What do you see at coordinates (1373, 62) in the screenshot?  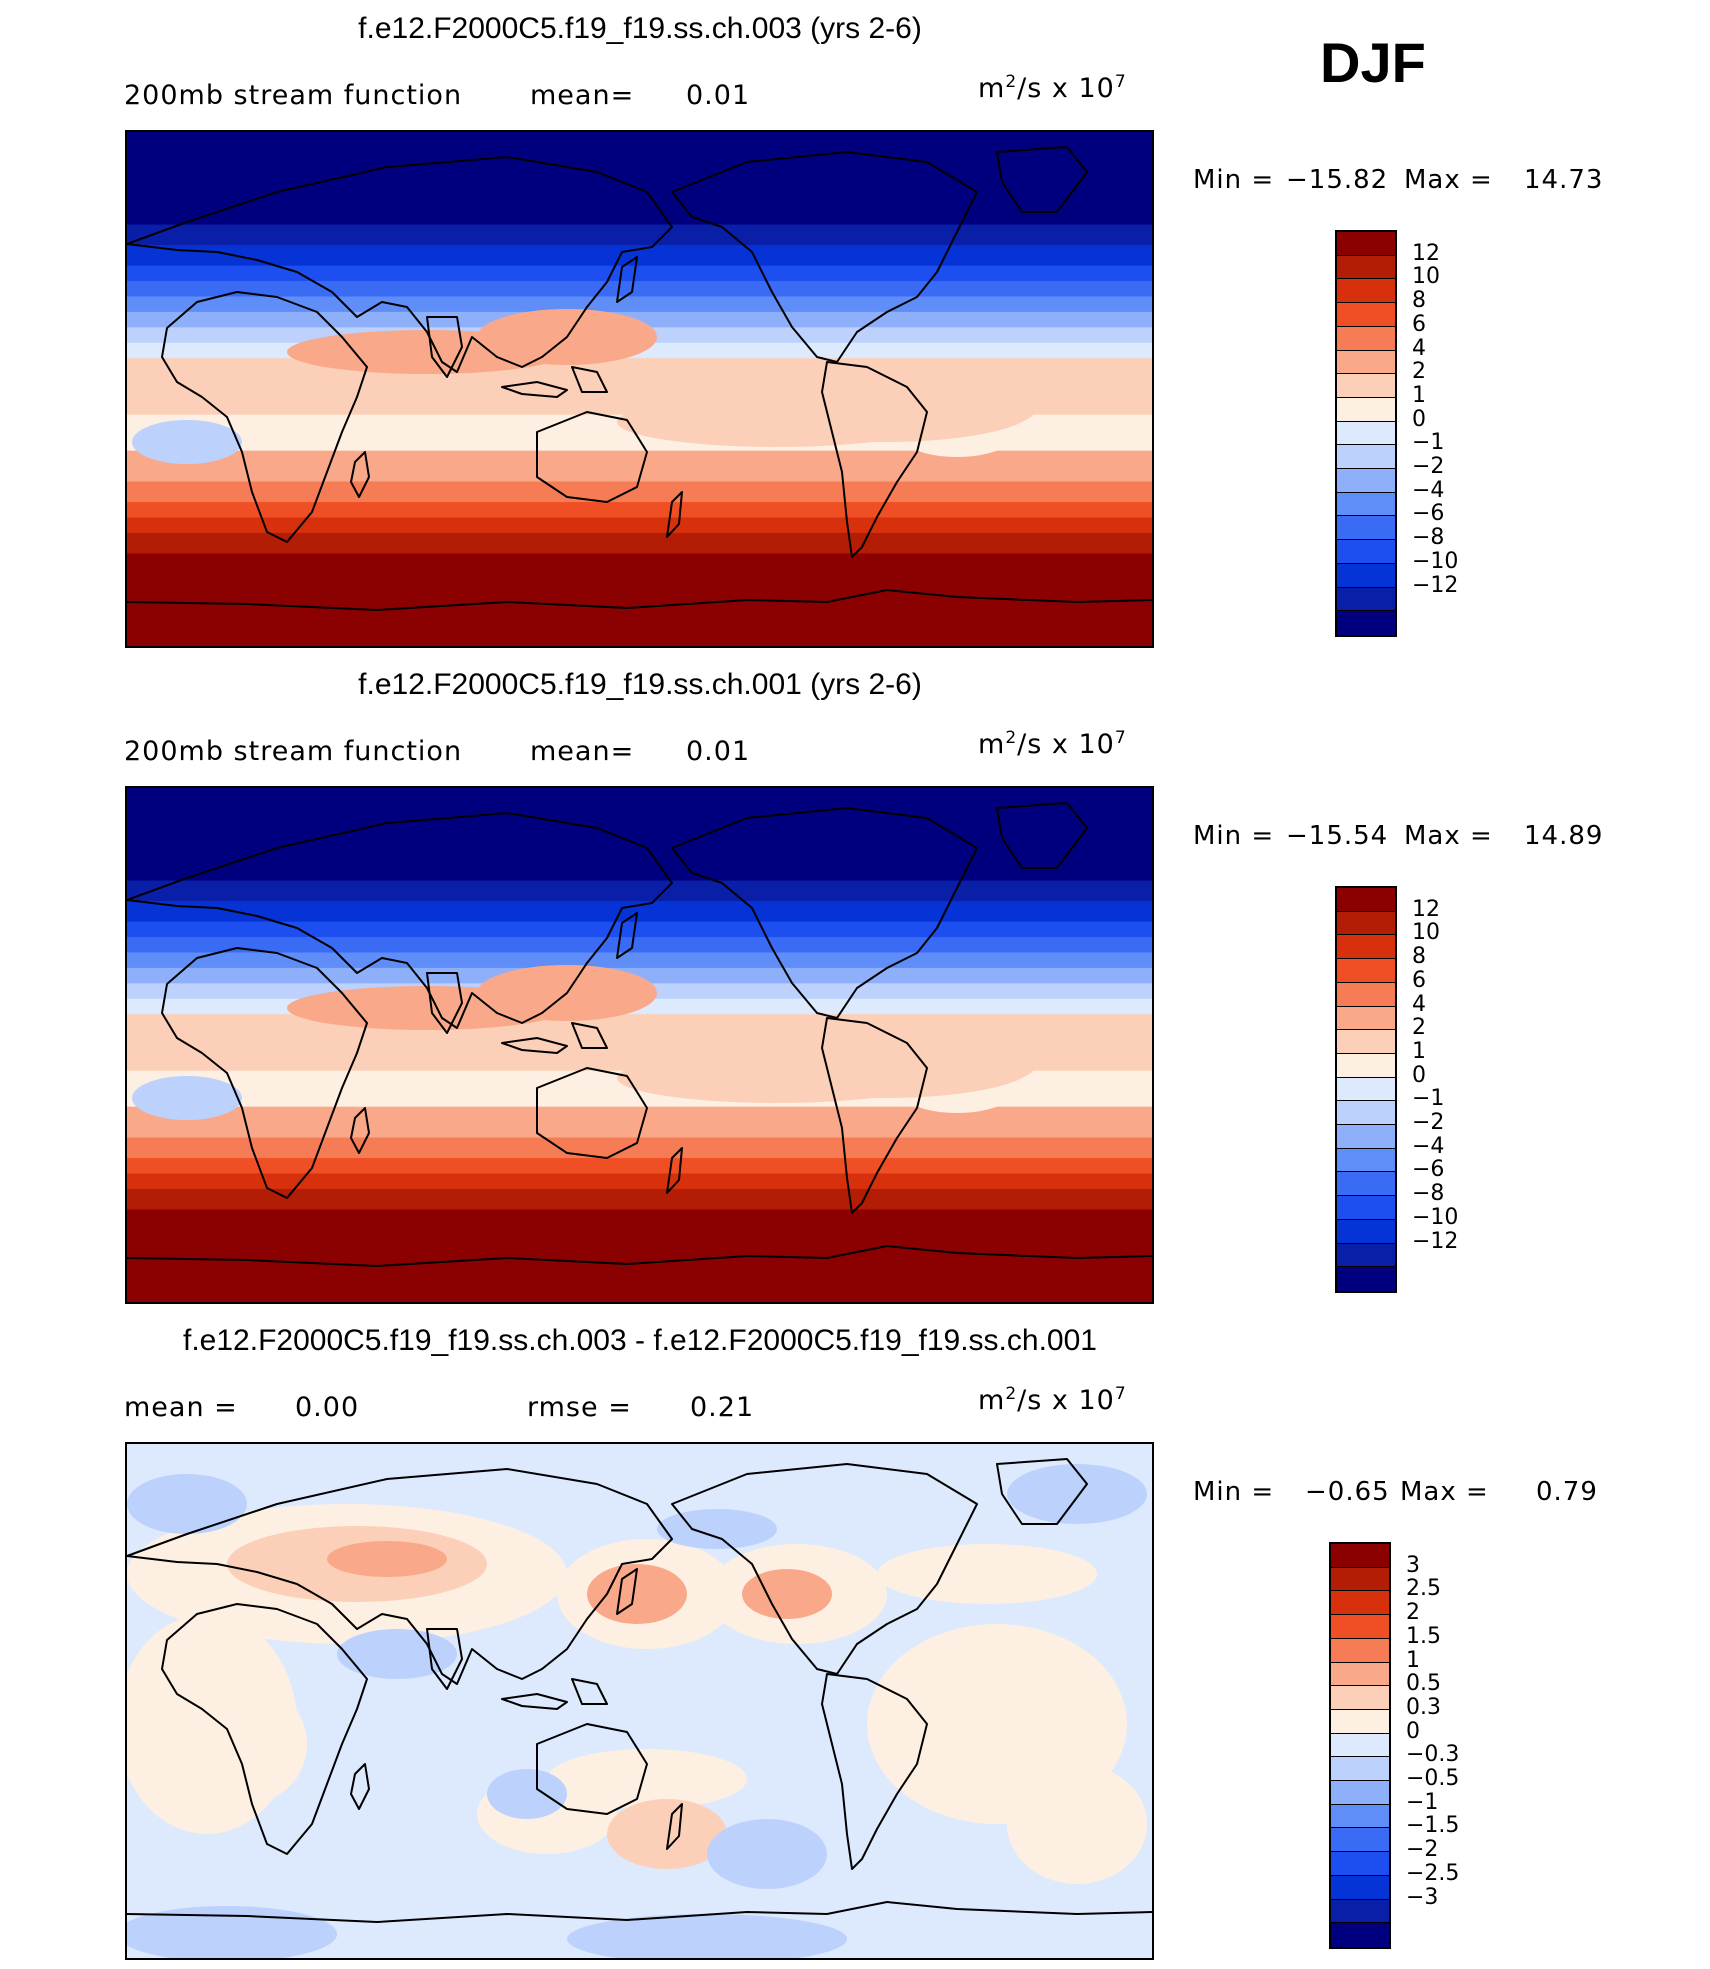 I see `season-label: DJF` at bounding box center [1373, 62].